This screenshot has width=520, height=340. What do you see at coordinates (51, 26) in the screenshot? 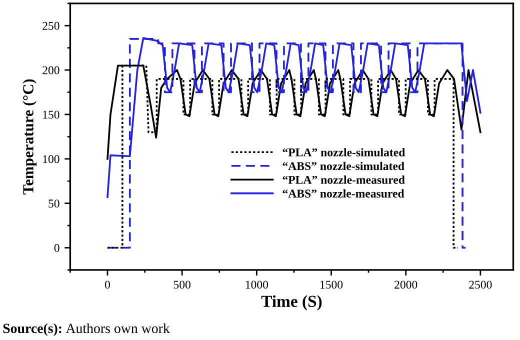
I see `y-tick-label: 250` at bounding box center [51, 26].